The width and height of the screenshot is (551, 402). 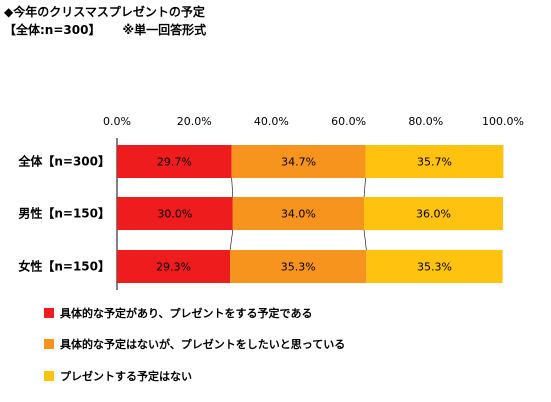 I want to click on answer-format-note: ※単一回答形式, so click(x=164, y=30).